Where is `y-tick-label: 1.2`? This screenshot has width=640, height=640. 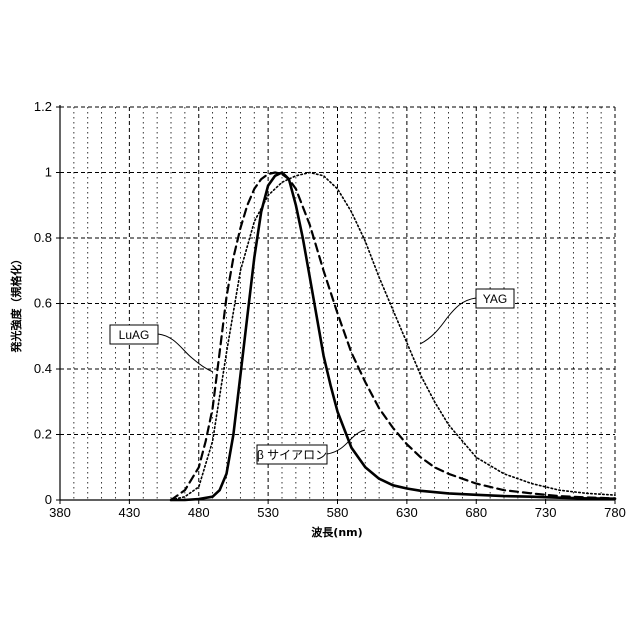
y-tick-label: 1.2 is located at coordinates (43, 106).